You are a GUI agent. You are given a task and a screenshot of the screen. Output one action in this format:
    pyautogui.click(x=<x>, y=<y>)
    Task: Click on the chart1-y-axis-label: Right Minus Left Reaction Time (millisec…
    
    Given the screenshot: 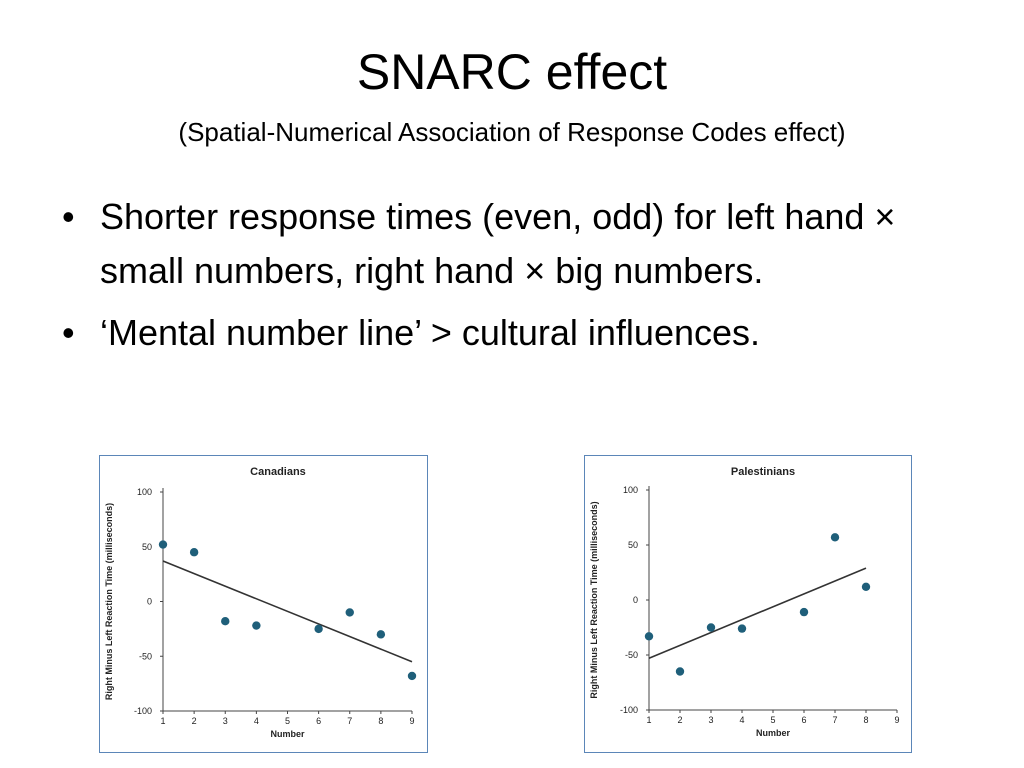 What is the action you would take?
    pyautogui.click(x=109, y=601)
    